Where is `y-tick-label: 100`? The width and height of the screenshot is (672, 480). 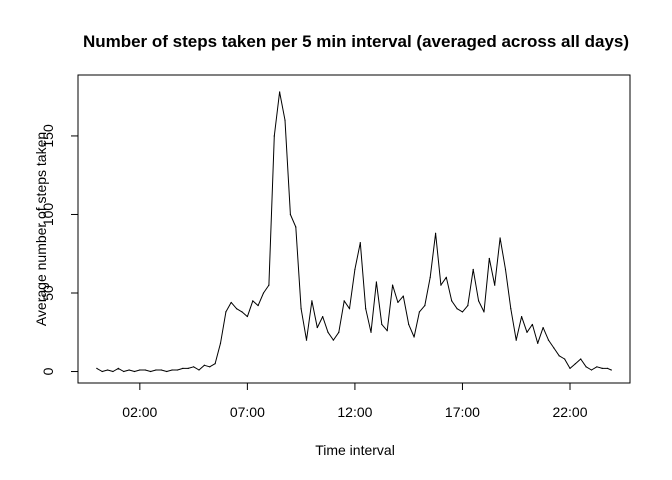 y-tick-label: 100 is located at coordinates (48, 215).